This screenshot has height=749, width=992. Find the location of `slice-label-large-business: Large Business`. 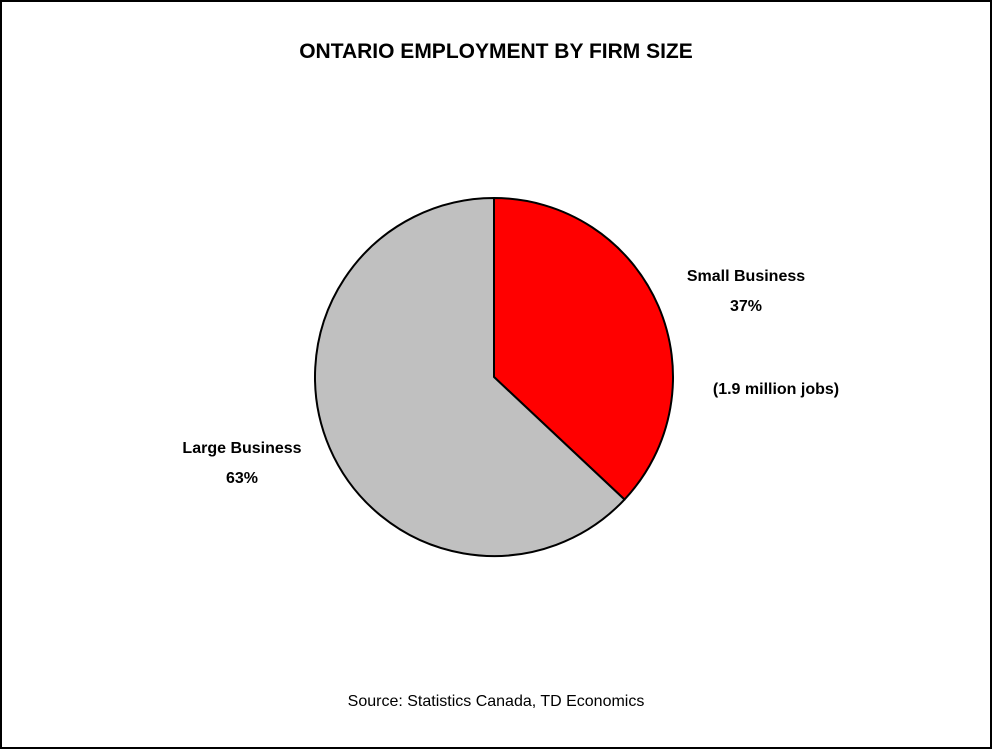

slice-label-large-business: Large Business is located at coordinates (241, 448).